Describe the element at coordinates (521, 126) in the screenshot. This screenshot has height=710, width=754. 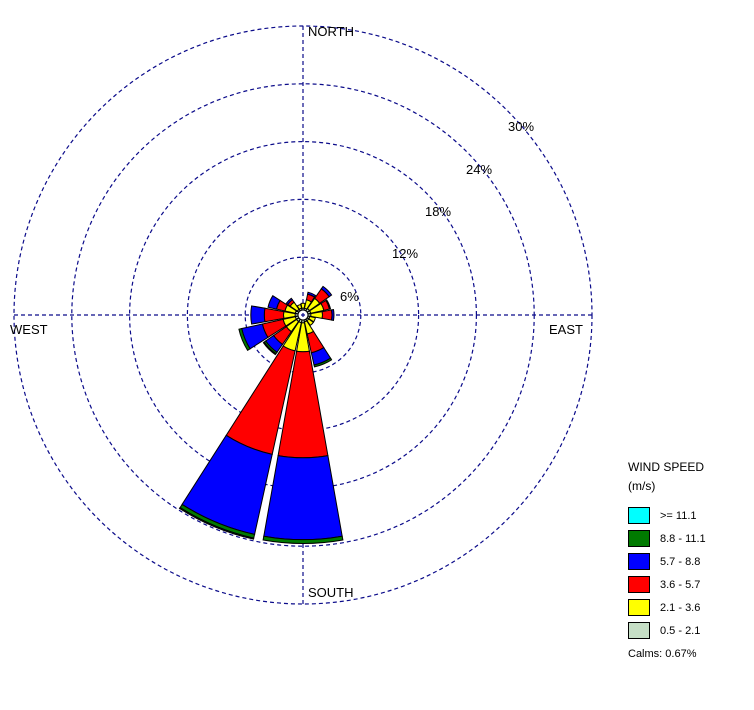
I see `ring-label-30: 30%` at that location.